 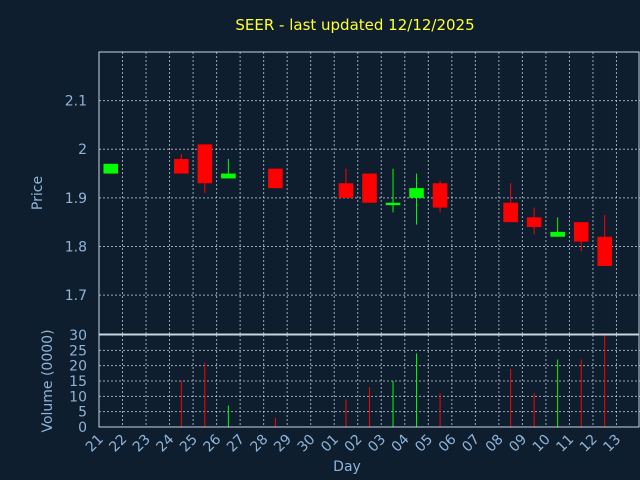 I want to click on x-tick-label: 08, so click(x=495, y=444).